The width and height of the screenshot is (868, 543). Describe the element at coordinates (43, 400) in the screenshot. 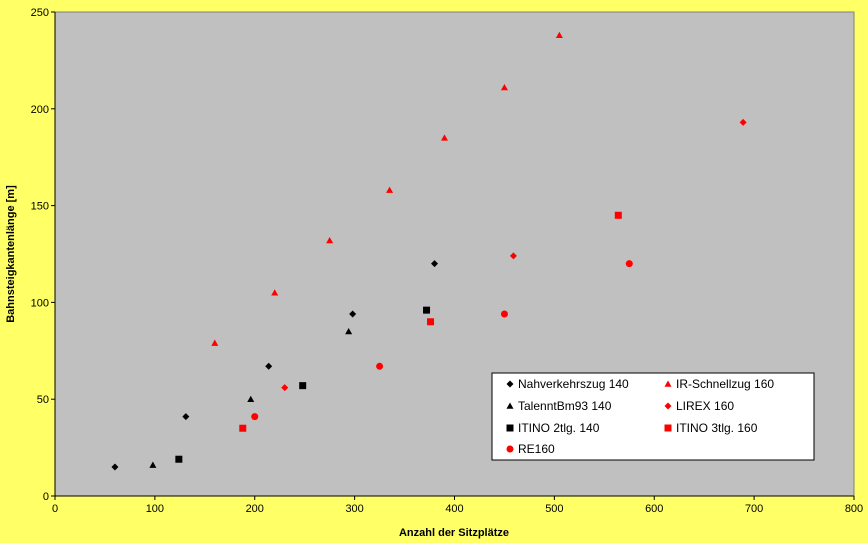

I see `y-tick-label: 50` at that location.